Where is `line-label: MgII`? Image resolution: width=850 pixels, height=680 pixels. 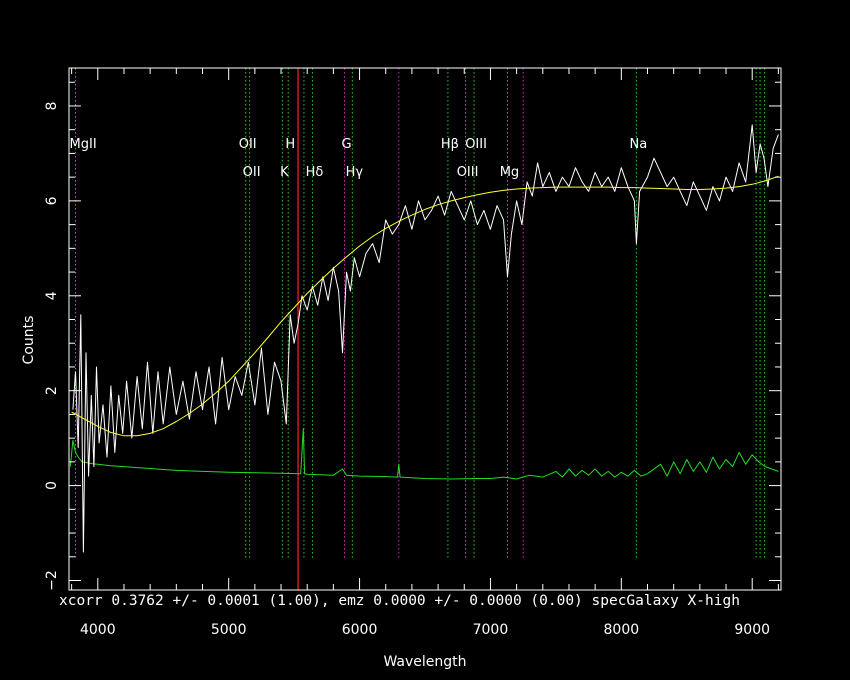
line-label: MgII is located at coordinates (83, 144).